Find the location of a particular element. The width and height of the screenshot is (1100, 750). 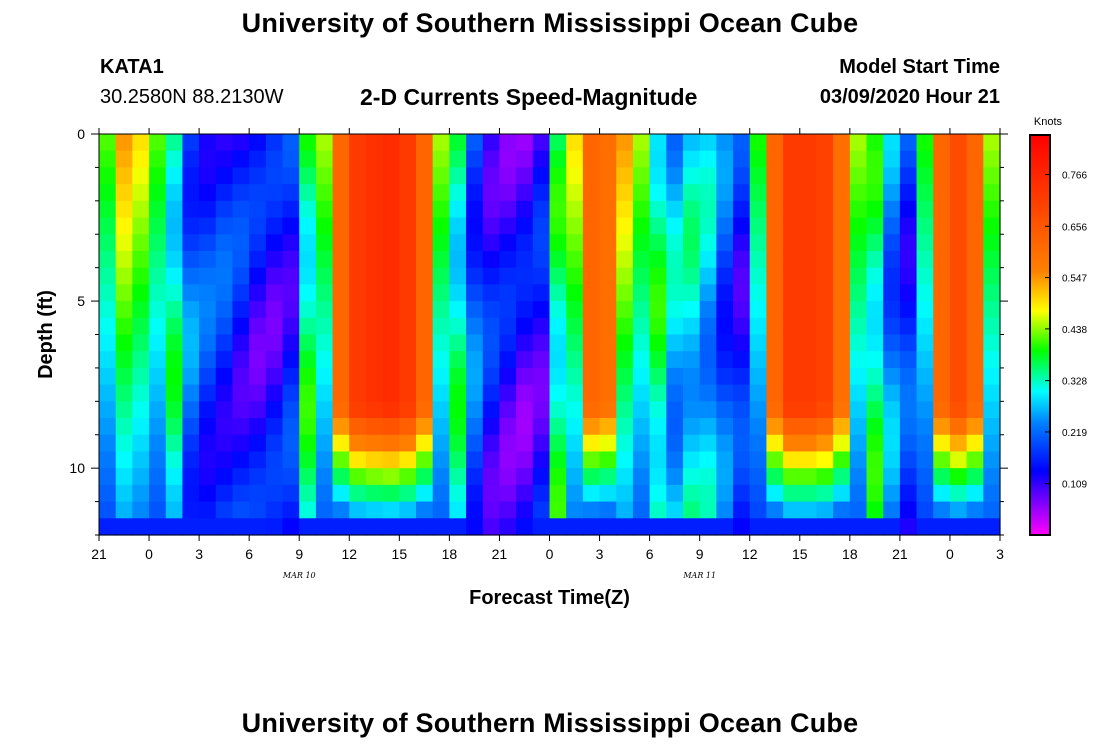

x-tick-label: 6 is located at coordinates (249, 554).